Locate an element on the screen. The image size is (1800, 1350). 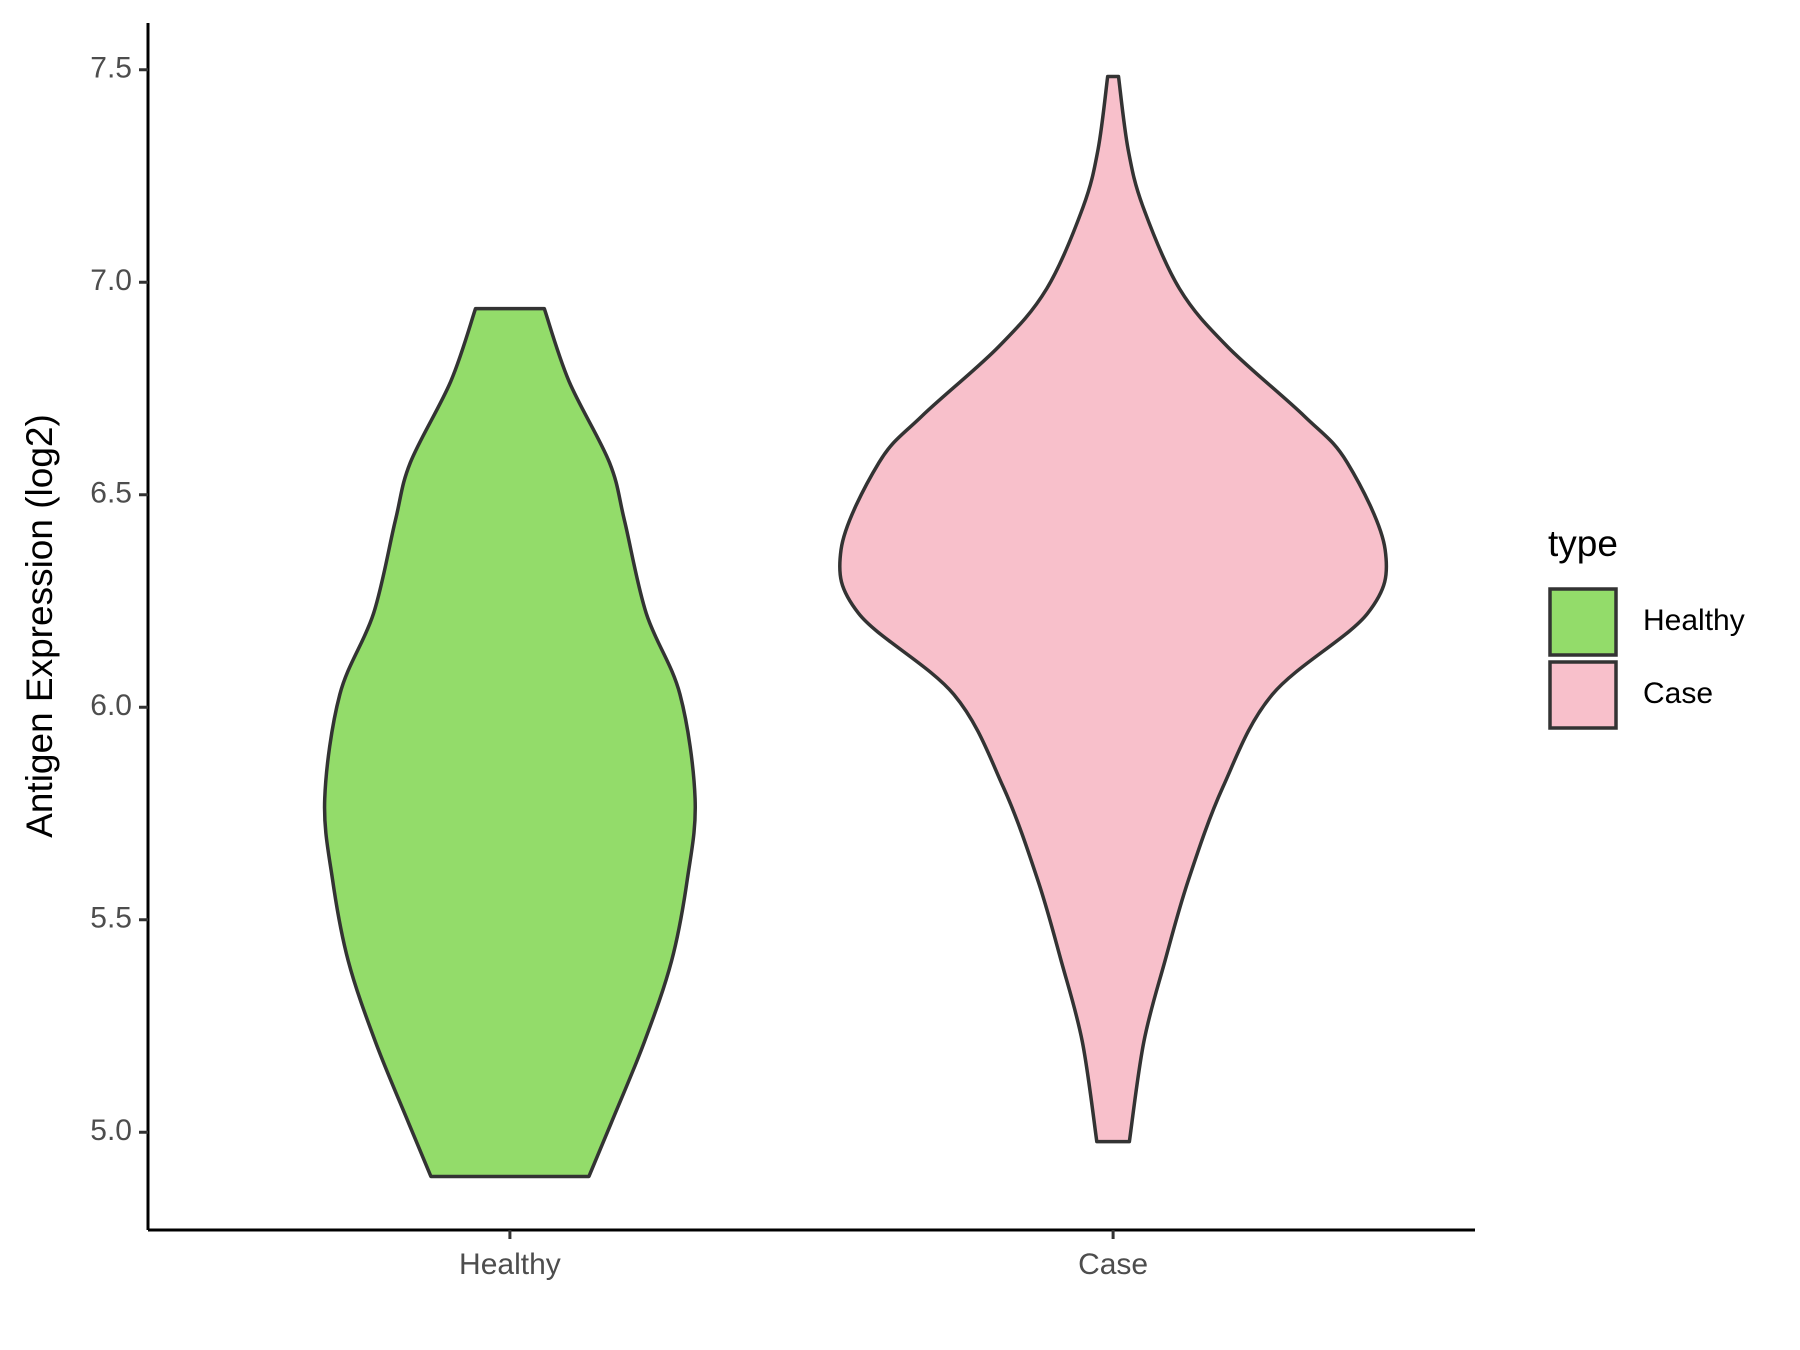
y-tick-label: 6.0 is located at coordinates (111, 705).